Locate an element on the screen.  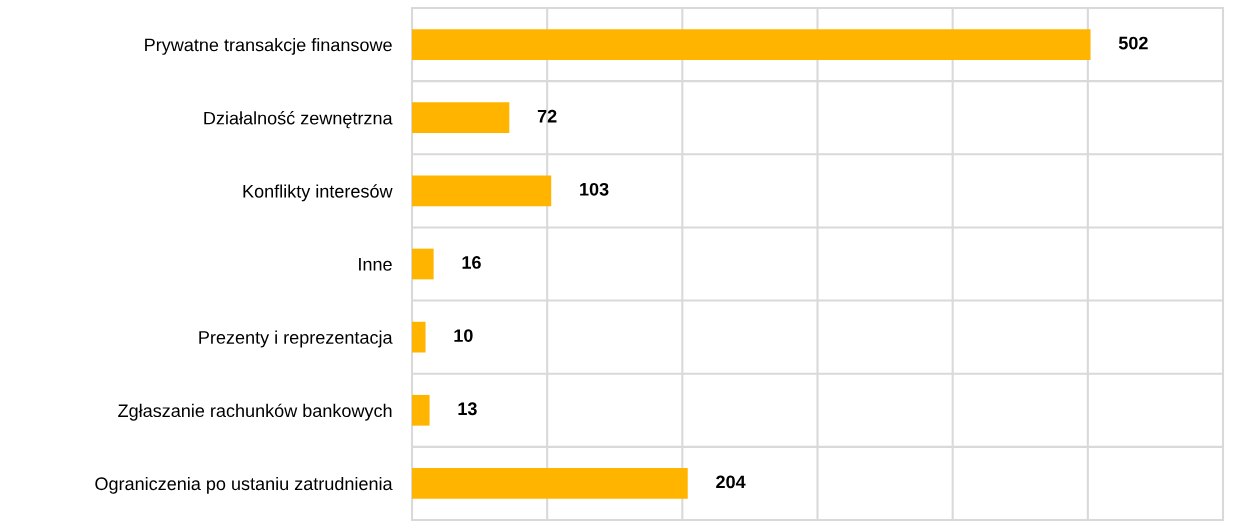
y-tick-label: Prezenty i reprezentacja is located at coordinates (296, 339).